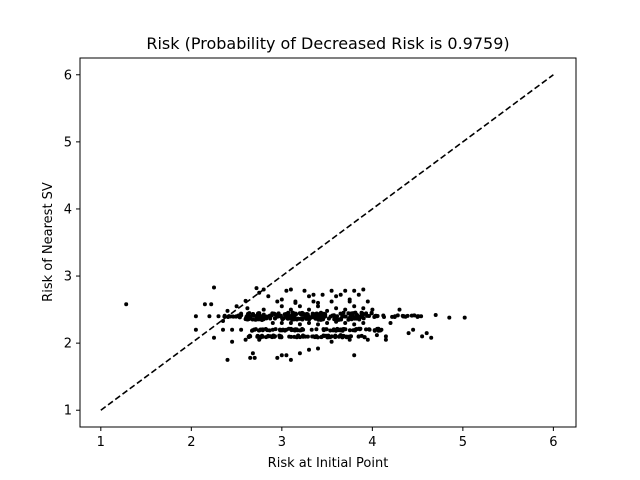  Describe the element at coordinates (68, 411) in the screenshot. I see `y-tick-label: 1` at that location.